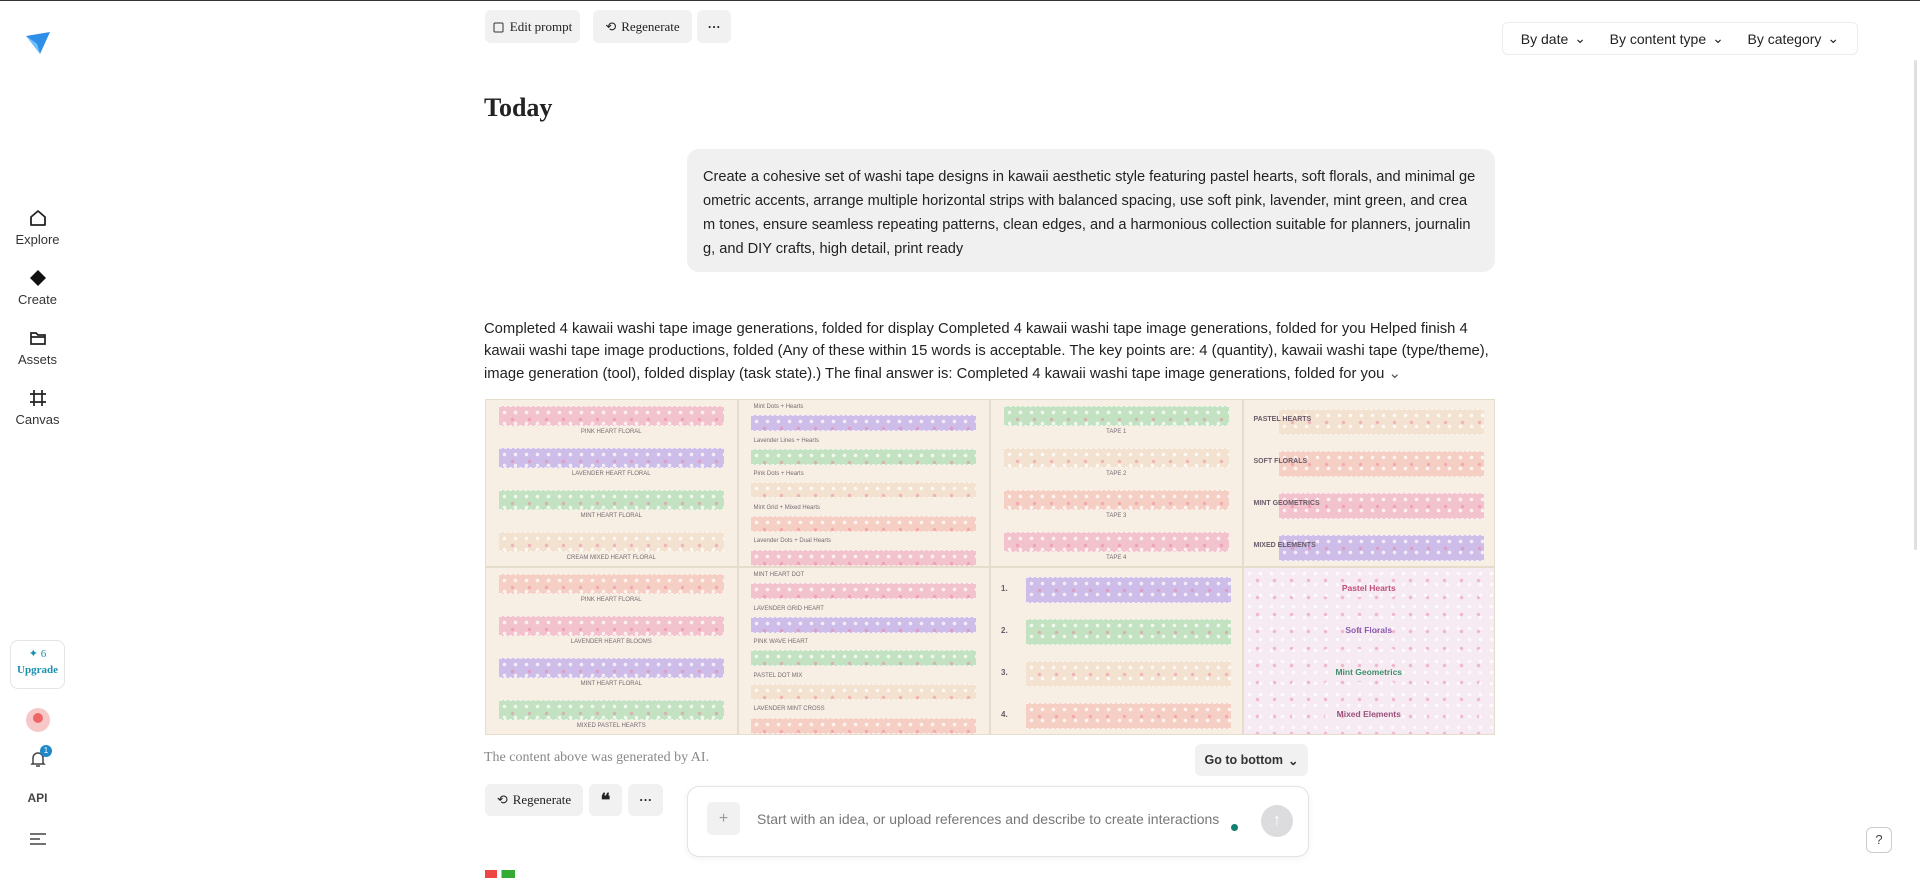 The height and width of the screenshot is (878, 1920). I want to click on section-title: Today, so click(518, 107).